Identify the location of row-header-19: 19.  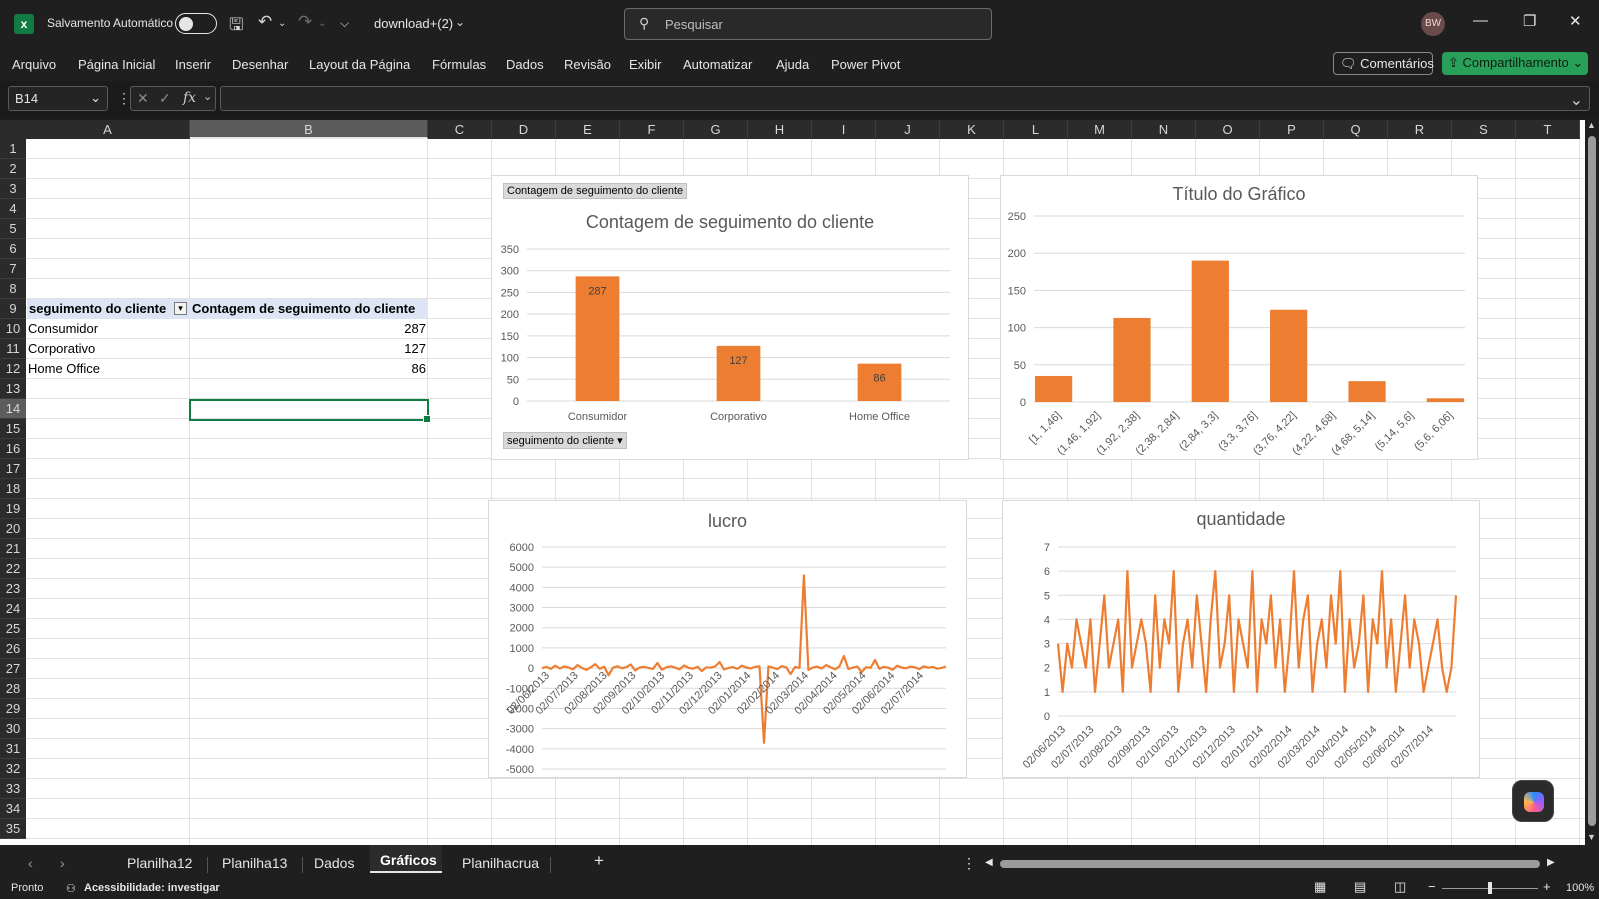
(13, 509).